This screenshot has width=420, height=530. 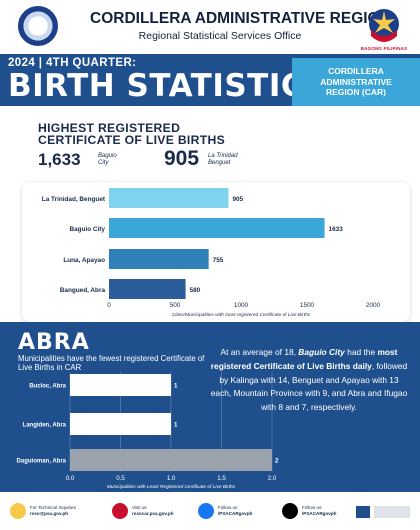 I want to click on tick-label: 1500, so click(x=307, y=305).